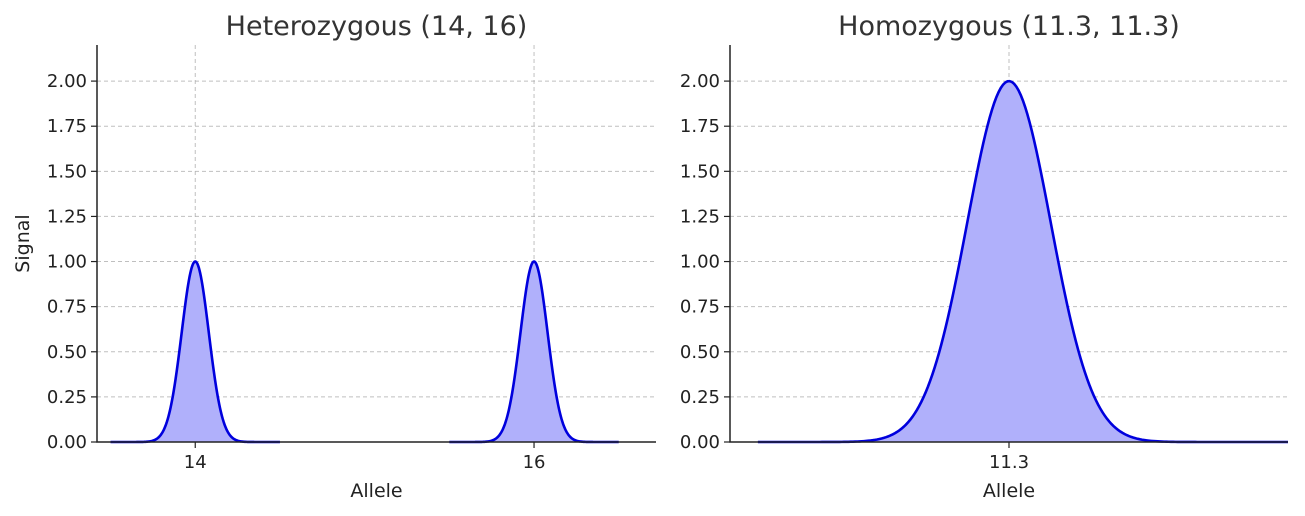 This screenshot has width=1305, height=516. I want to click on x-tick-label: 11.3, so click(1009, 462).